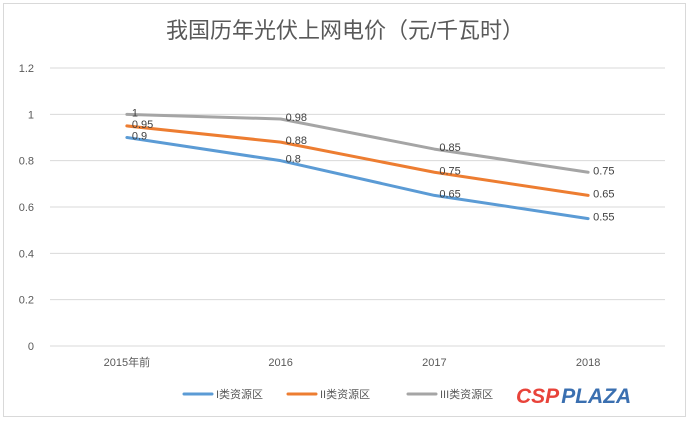  I want to click on data-label: 0.8, so click(293, 160).